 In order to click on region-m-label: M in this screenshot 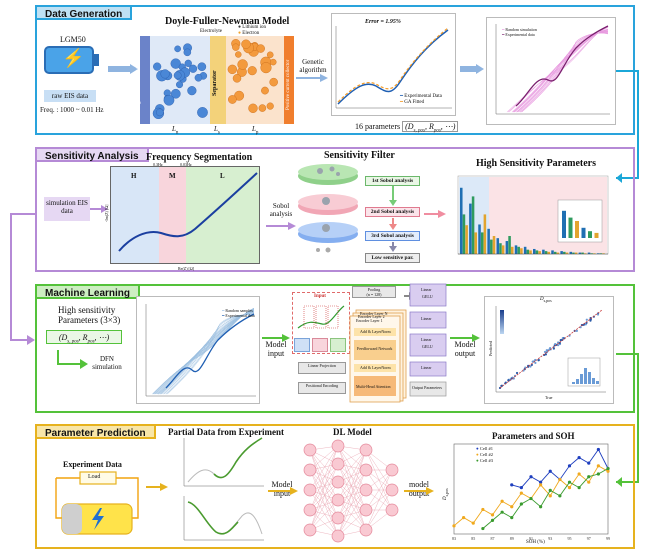, I will do `click(172, 176)`.